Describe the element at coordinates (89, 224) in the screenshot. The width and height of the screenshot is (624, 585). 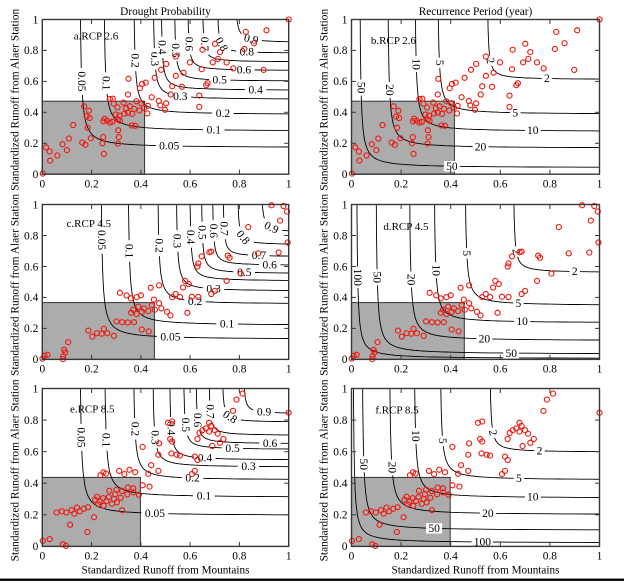
I see `svg-text: c.RCP 4.5` at that location.